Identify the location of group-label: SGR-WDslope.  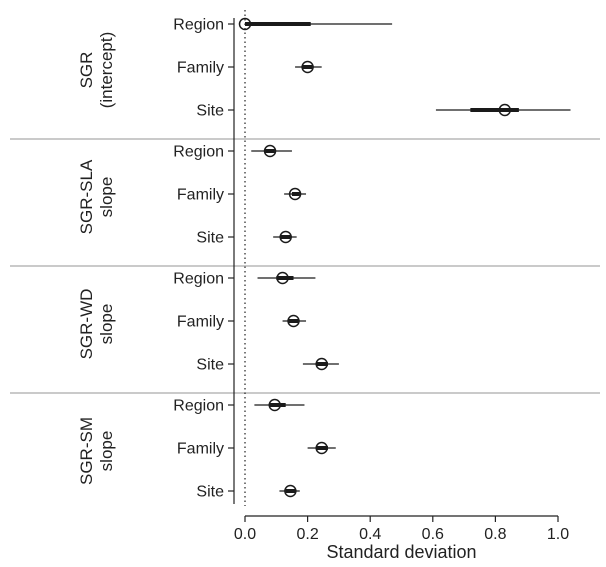
(96, 324).